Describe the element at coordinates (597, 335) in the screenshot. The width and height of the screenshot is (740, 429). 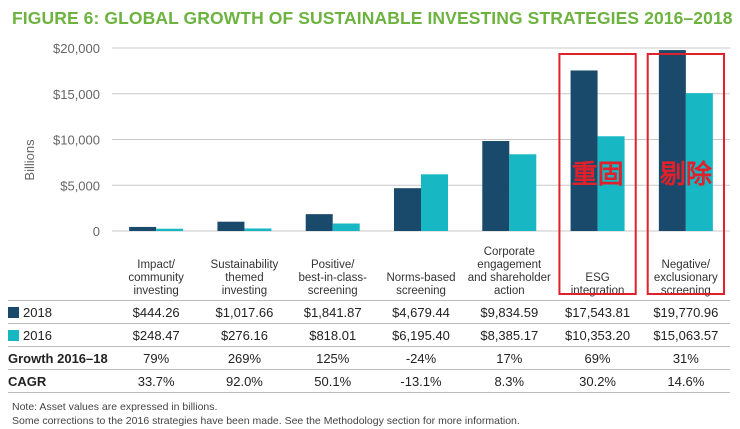
I see `data-label: $10,353.20` at that location.